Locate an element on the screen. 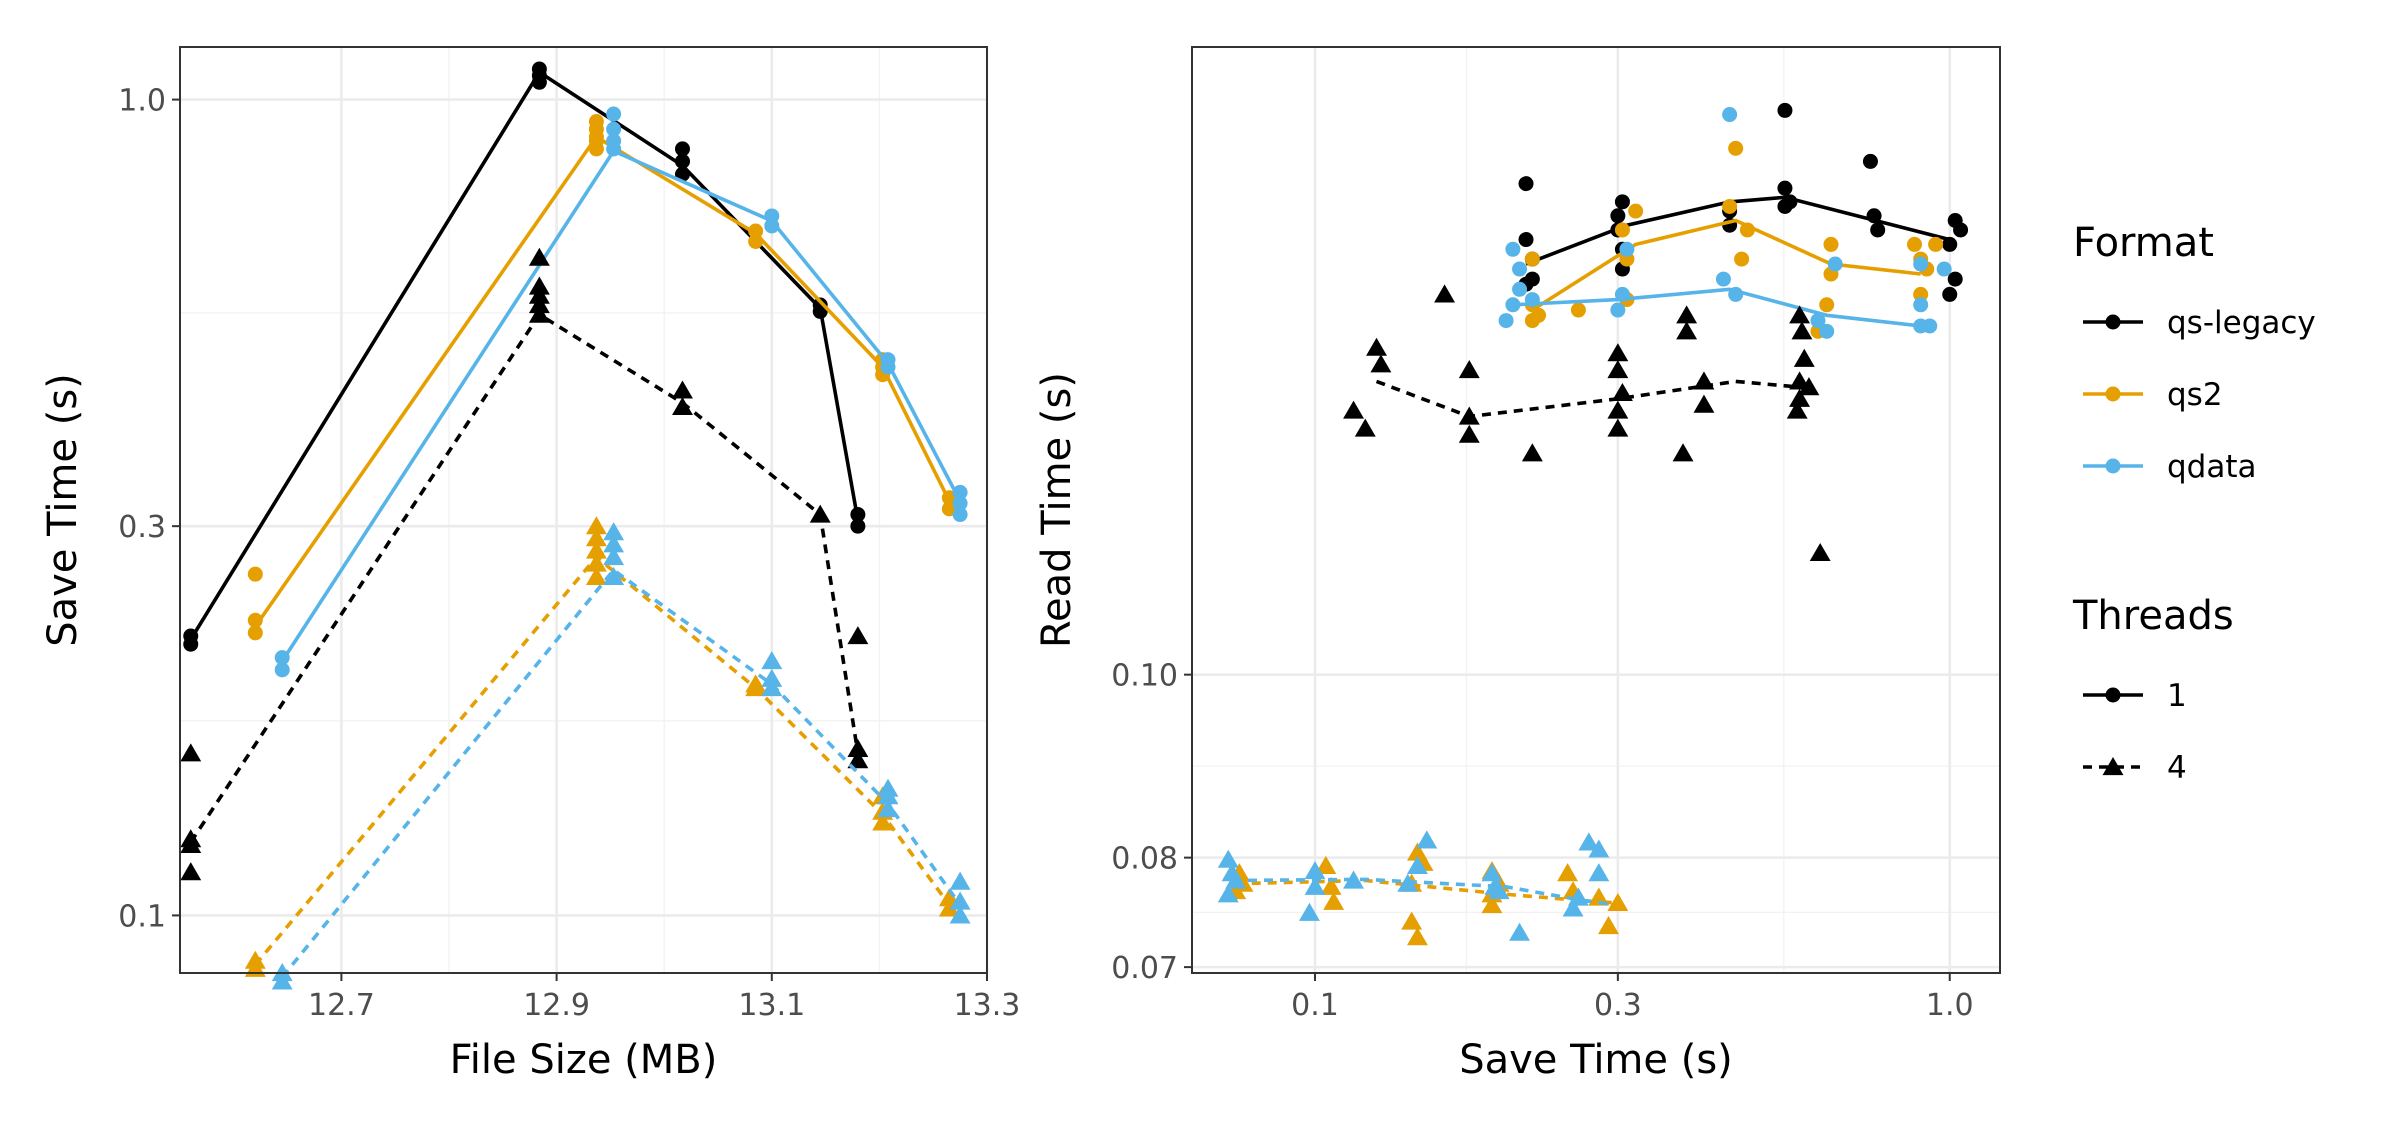 The width and height of the screenshot is (2400, 1129). legend-threads-title: Threads is located at coordinates (2153, 616).